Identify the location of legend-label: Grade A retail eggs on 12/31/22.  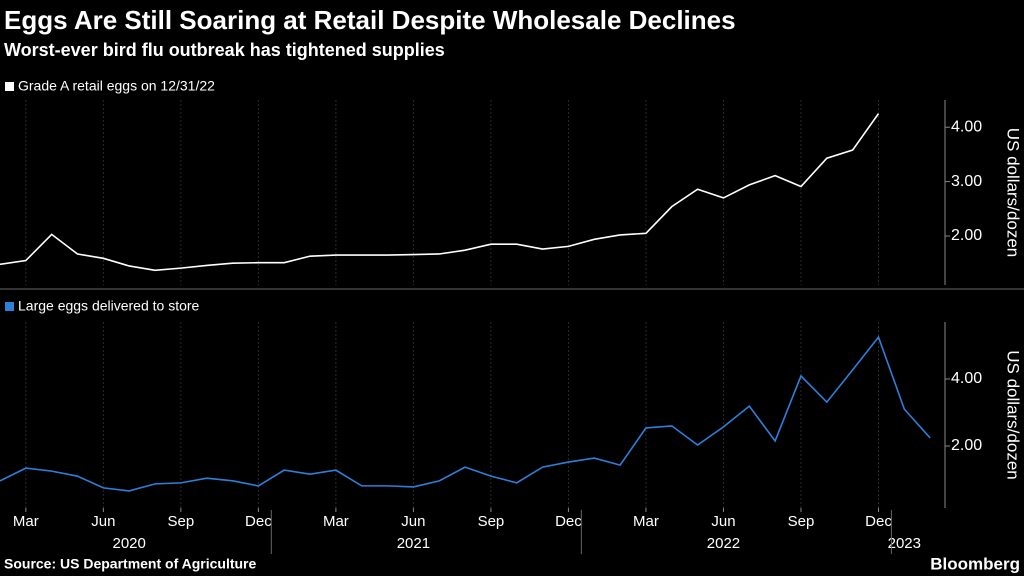
(116, 86).